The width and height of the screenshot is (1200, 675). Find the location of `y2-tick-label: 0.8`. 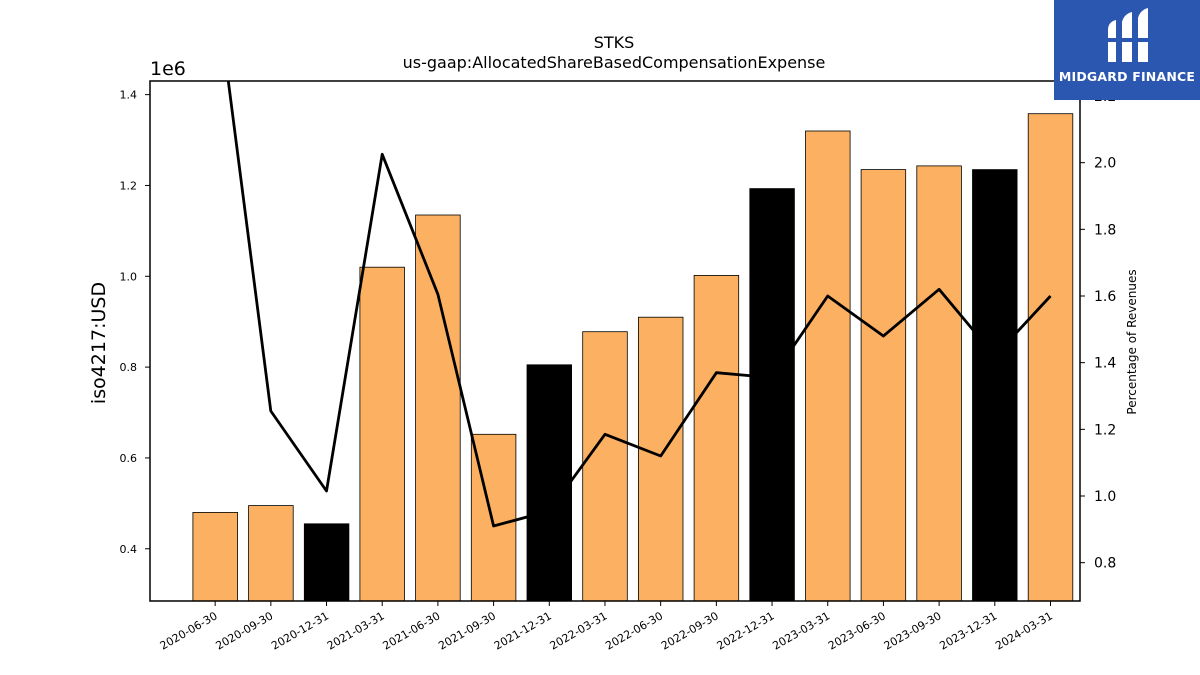

y2-tick-label: 0.8 is located at coordinates (1105, 564).